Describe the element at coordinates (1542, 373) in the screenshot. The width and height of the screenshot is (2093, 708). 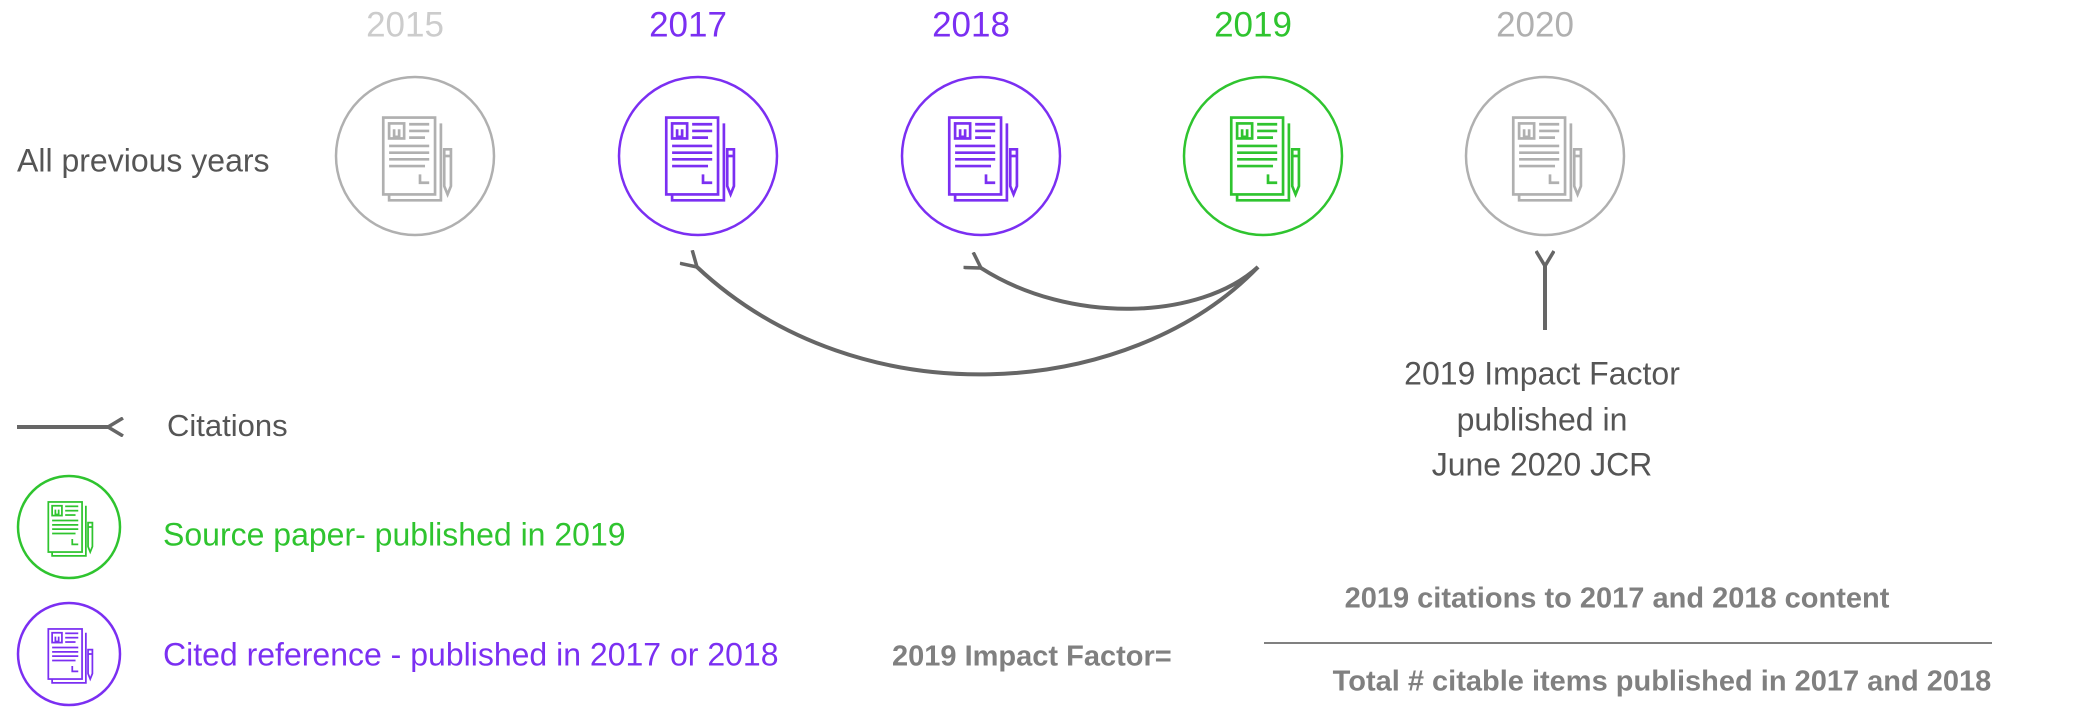
I see `note-line: 2019 Impact Factor` at that location.